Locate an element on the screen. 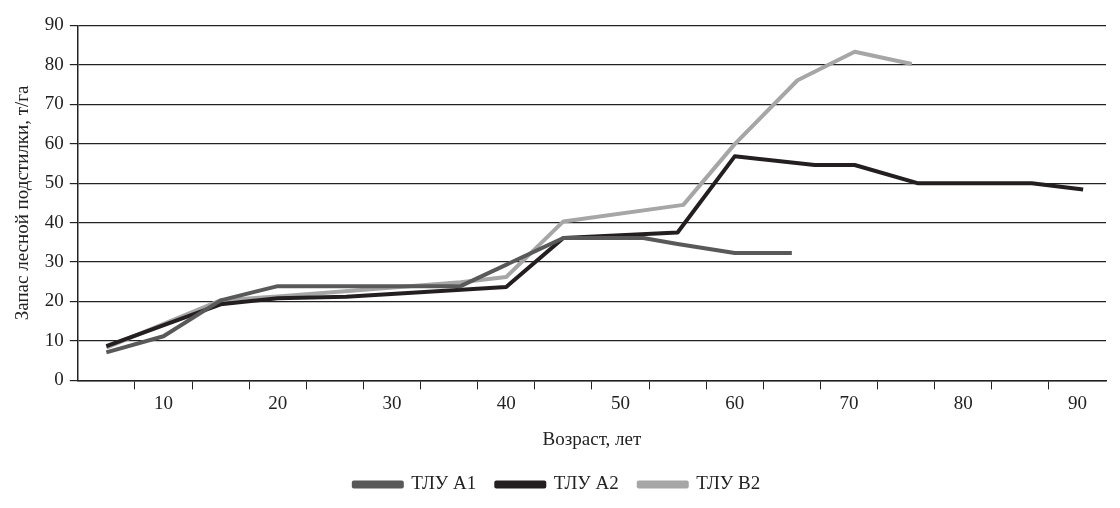 Image resolution: width=1120 pixels, height=508 pixels. y-tick-label: 80 is located at coordinates (54, 63).